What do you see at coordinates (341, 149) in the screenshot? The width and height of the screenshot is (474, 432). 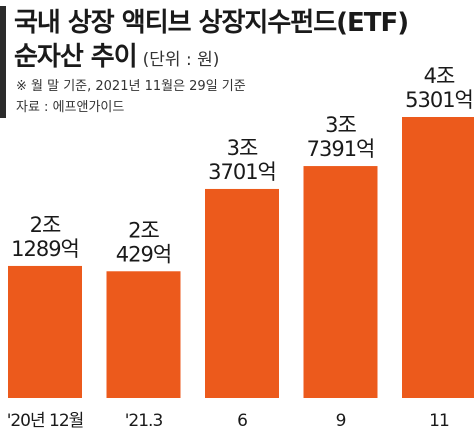 I see `data-label-3-1: 7391억` at bounding box center [341, 149].